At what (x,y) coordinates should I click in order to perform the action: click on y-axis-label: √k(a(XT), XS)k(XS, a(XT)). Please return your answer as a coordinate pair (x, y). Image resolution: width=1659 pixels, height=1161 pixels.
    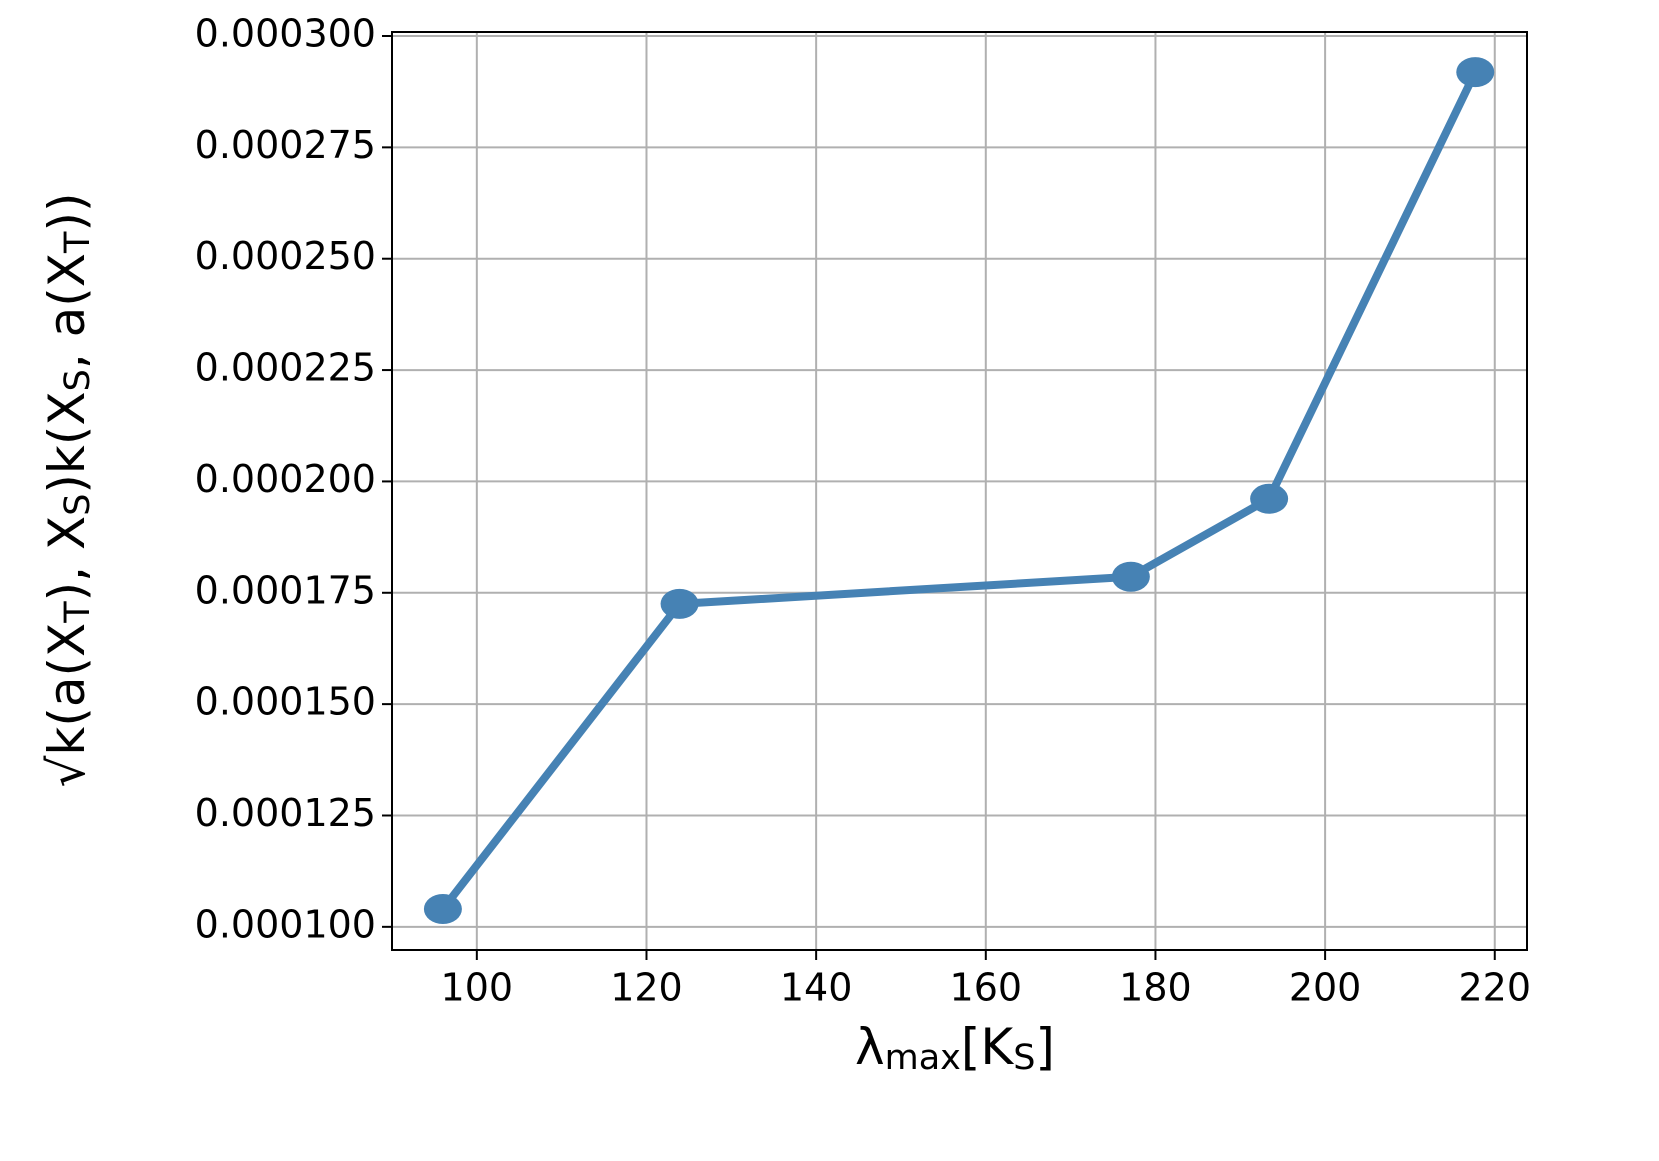
    Looking at the image, I should click on (68, 490).